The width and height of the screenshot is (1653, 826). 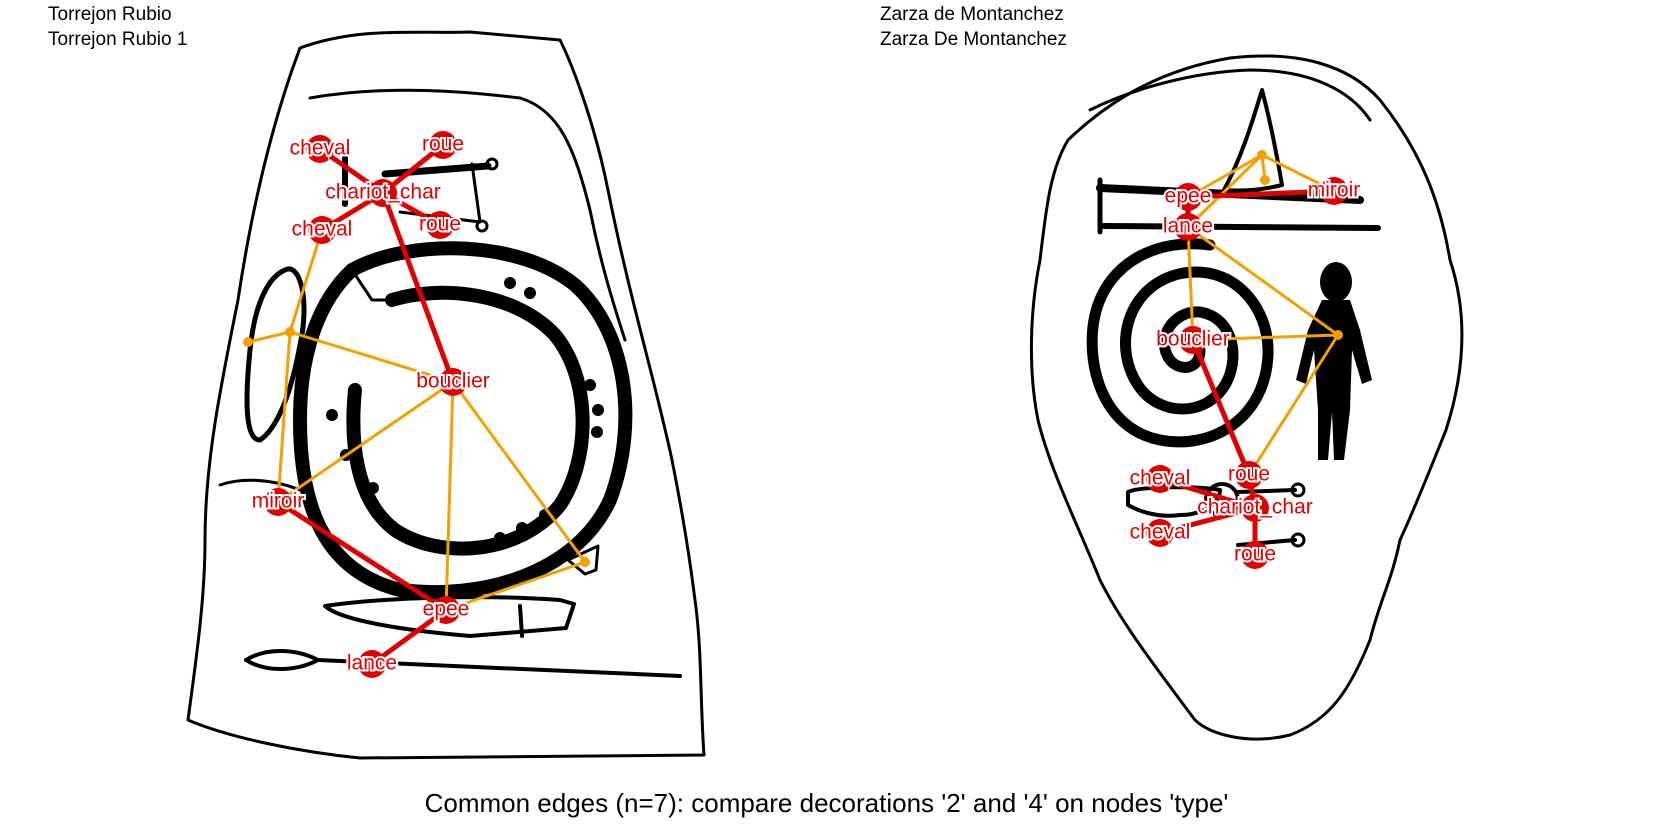 What do you see at coordinates (1221, 407) in the screenshot?
I see `right-common-edge-bouclier-roue_a` at bounding box center [1221, 407].